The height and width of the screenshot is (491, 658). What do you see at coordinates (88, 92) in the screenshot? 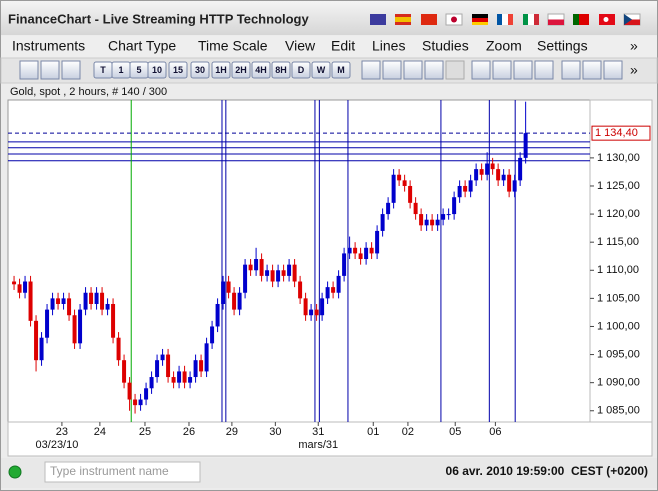
I see `chart-title: Gold, spot , 2 hours, # 140 / 300` at bounding box center [88, 92].